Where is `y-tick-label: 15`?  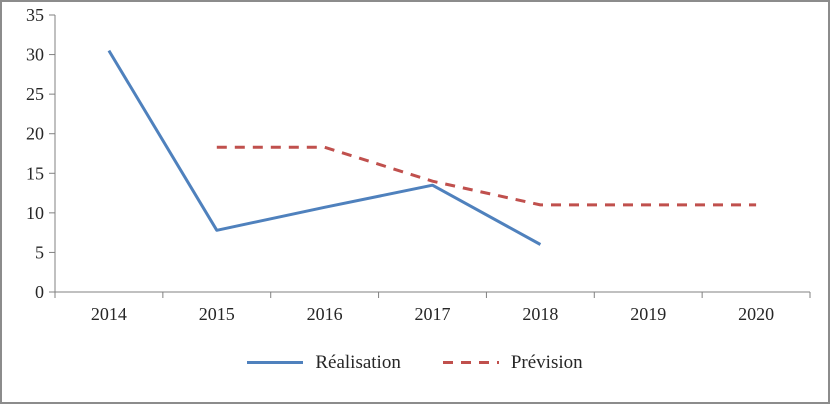
y-tick-label: 15 is located at coordinates (35, 173).